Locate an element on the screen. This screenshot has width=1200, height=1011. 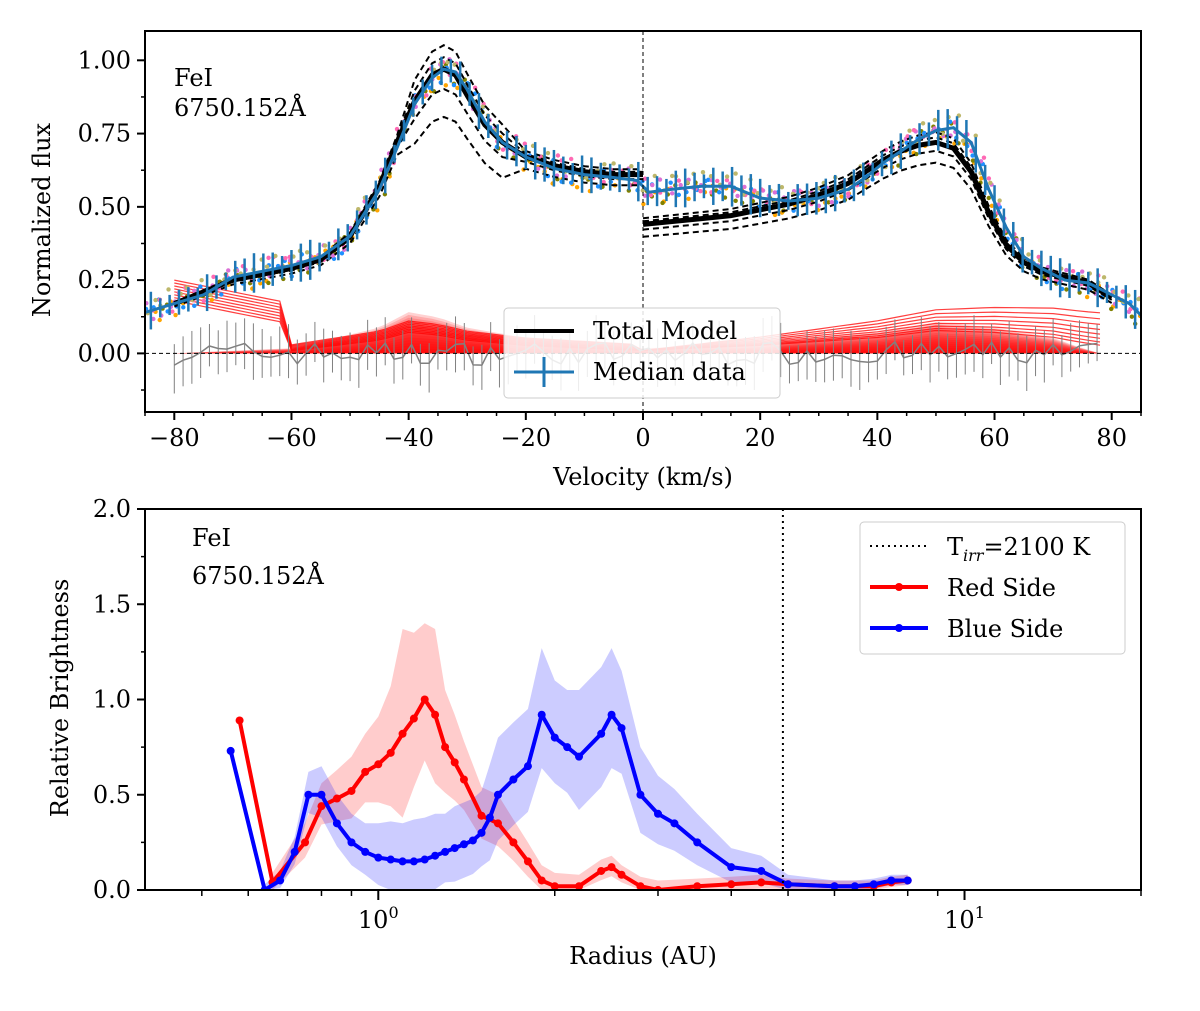
x-tick-label: −80 is located at coordinates (174, 438).